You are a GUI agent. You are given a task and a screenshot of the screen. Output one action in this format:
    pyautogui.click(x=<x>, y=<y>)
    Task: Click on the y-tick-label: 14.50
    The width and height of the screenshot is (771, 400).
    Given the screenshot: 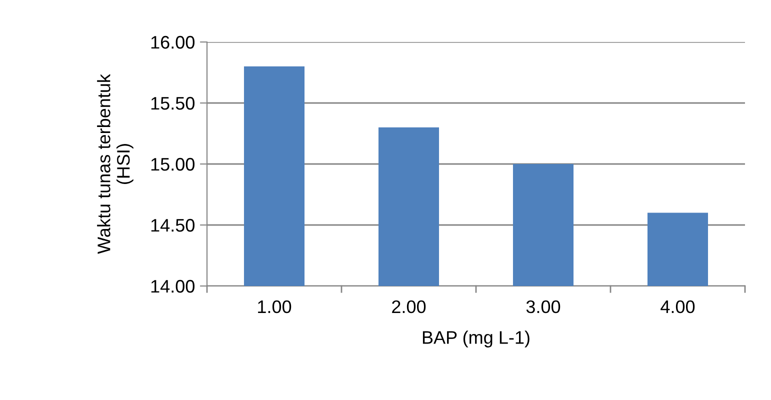 What is the action you would take?
    pyautogui.click(x=172, y=225)
    